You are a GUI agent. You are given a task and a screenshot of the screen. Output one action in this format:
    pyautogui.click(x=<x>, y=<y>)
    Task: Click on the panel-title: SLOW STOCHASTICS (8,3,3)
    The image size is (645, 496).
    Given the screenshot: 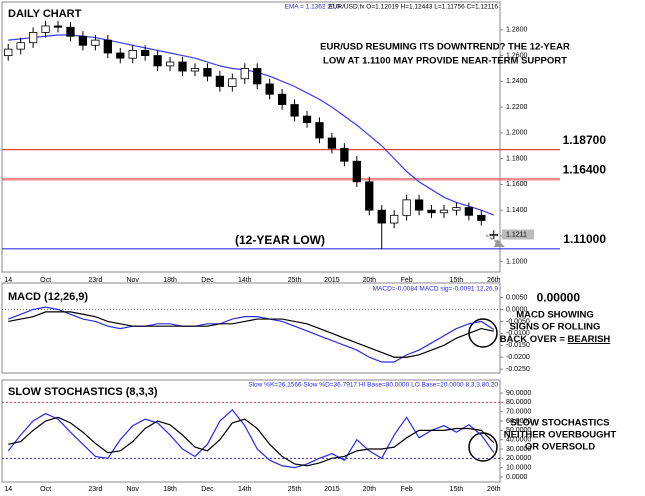 What is the action you would take?
    pyautogui.click(x=83, y=392)
    